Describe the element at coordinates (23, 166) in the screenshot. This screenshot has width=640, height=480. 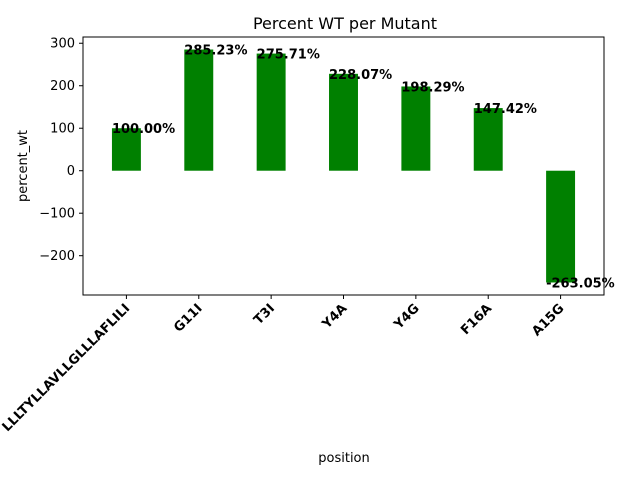
I see `y-axis-label: percent_wt` at that location.